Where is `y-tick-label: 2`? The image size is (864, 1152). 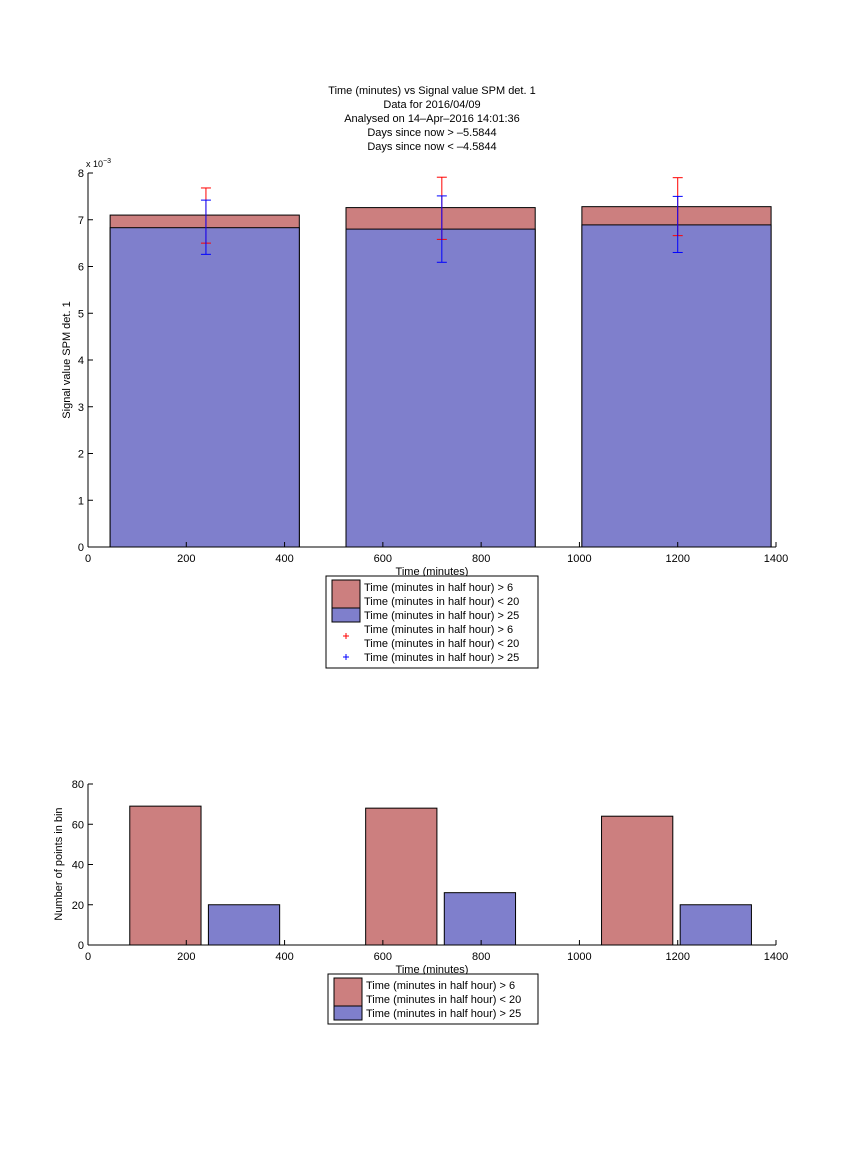
y-tick-label: 2 is located at coordinates (81, 455).